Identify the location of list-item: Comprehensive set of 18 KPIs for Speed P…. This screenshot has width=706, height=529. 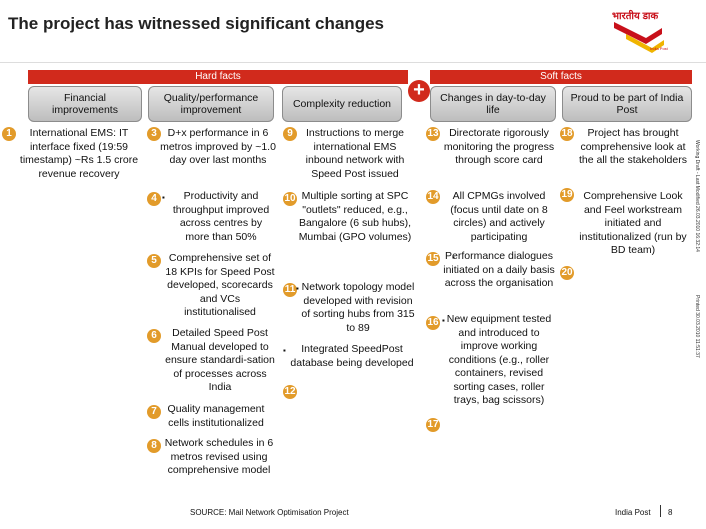
(220, 285).